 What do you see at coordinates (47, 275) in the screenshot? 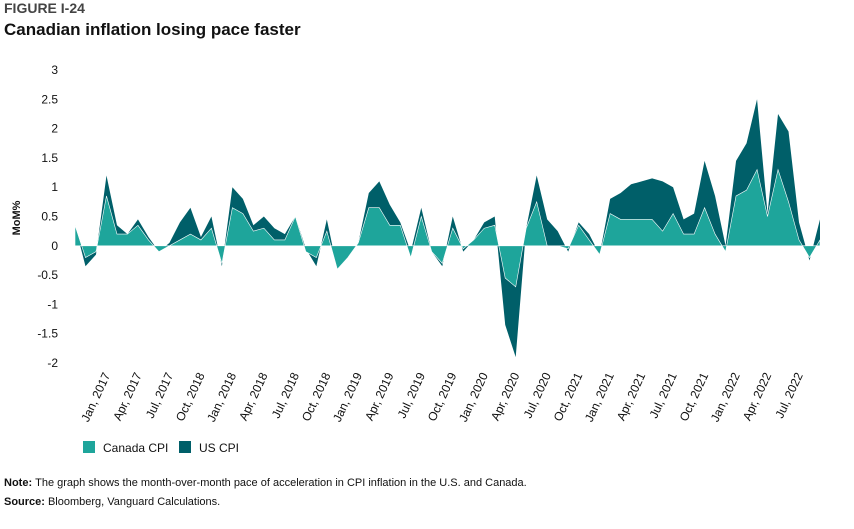
I see `y-tick-label: -0.5` at bounding box center [47, 275].